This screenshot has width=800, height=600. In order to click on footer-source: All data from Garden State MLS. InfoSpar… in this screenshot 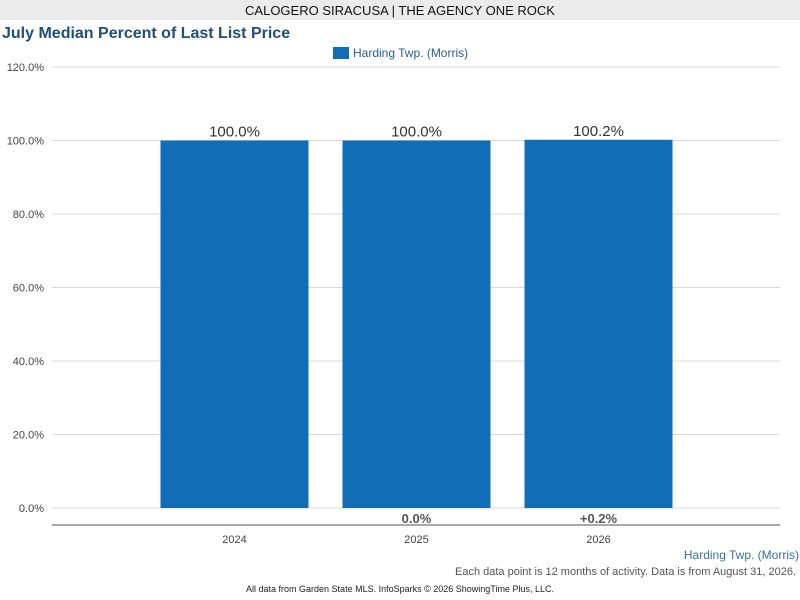, I will do `click(400, 589)`.